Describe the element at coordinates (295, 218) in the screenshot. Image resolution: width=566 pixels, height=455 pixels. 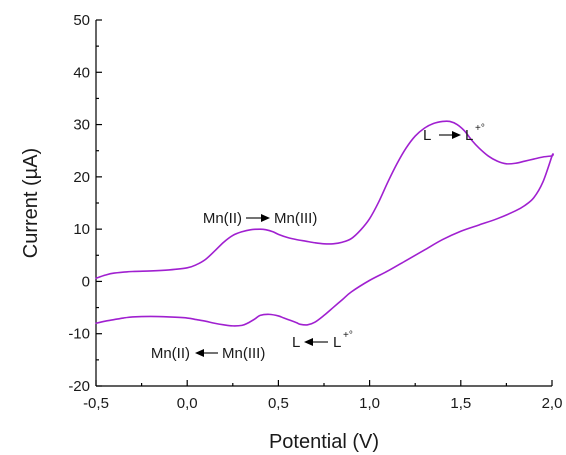
I see `annot-mn-ox-right: Mn(III)` at that location.